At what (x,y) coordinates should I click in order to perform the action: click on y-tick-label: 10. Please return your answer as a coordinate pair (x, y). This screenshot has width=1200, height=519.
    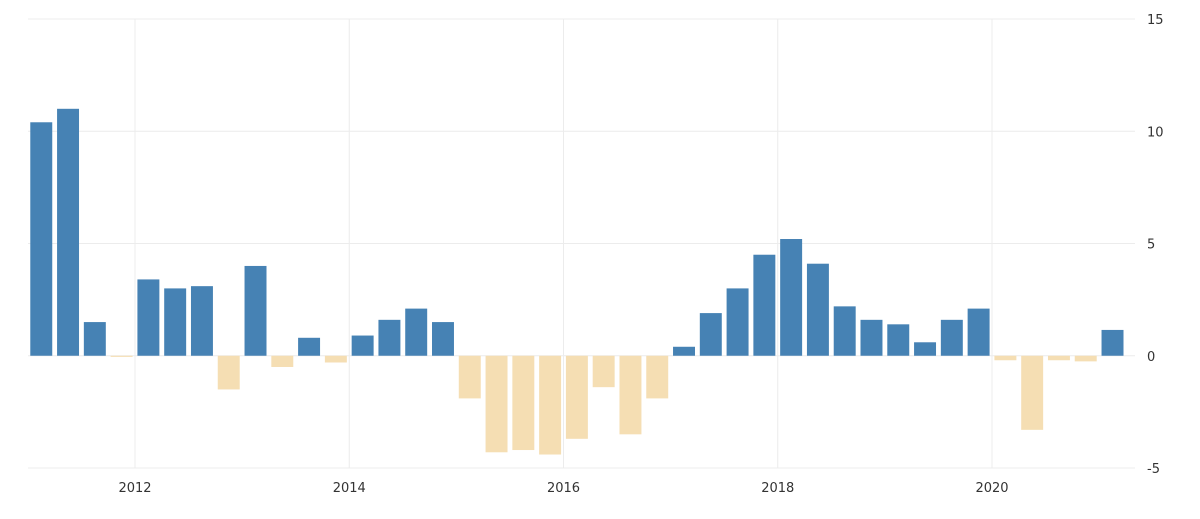
    Looking at the image, I should click on (1155, 132).